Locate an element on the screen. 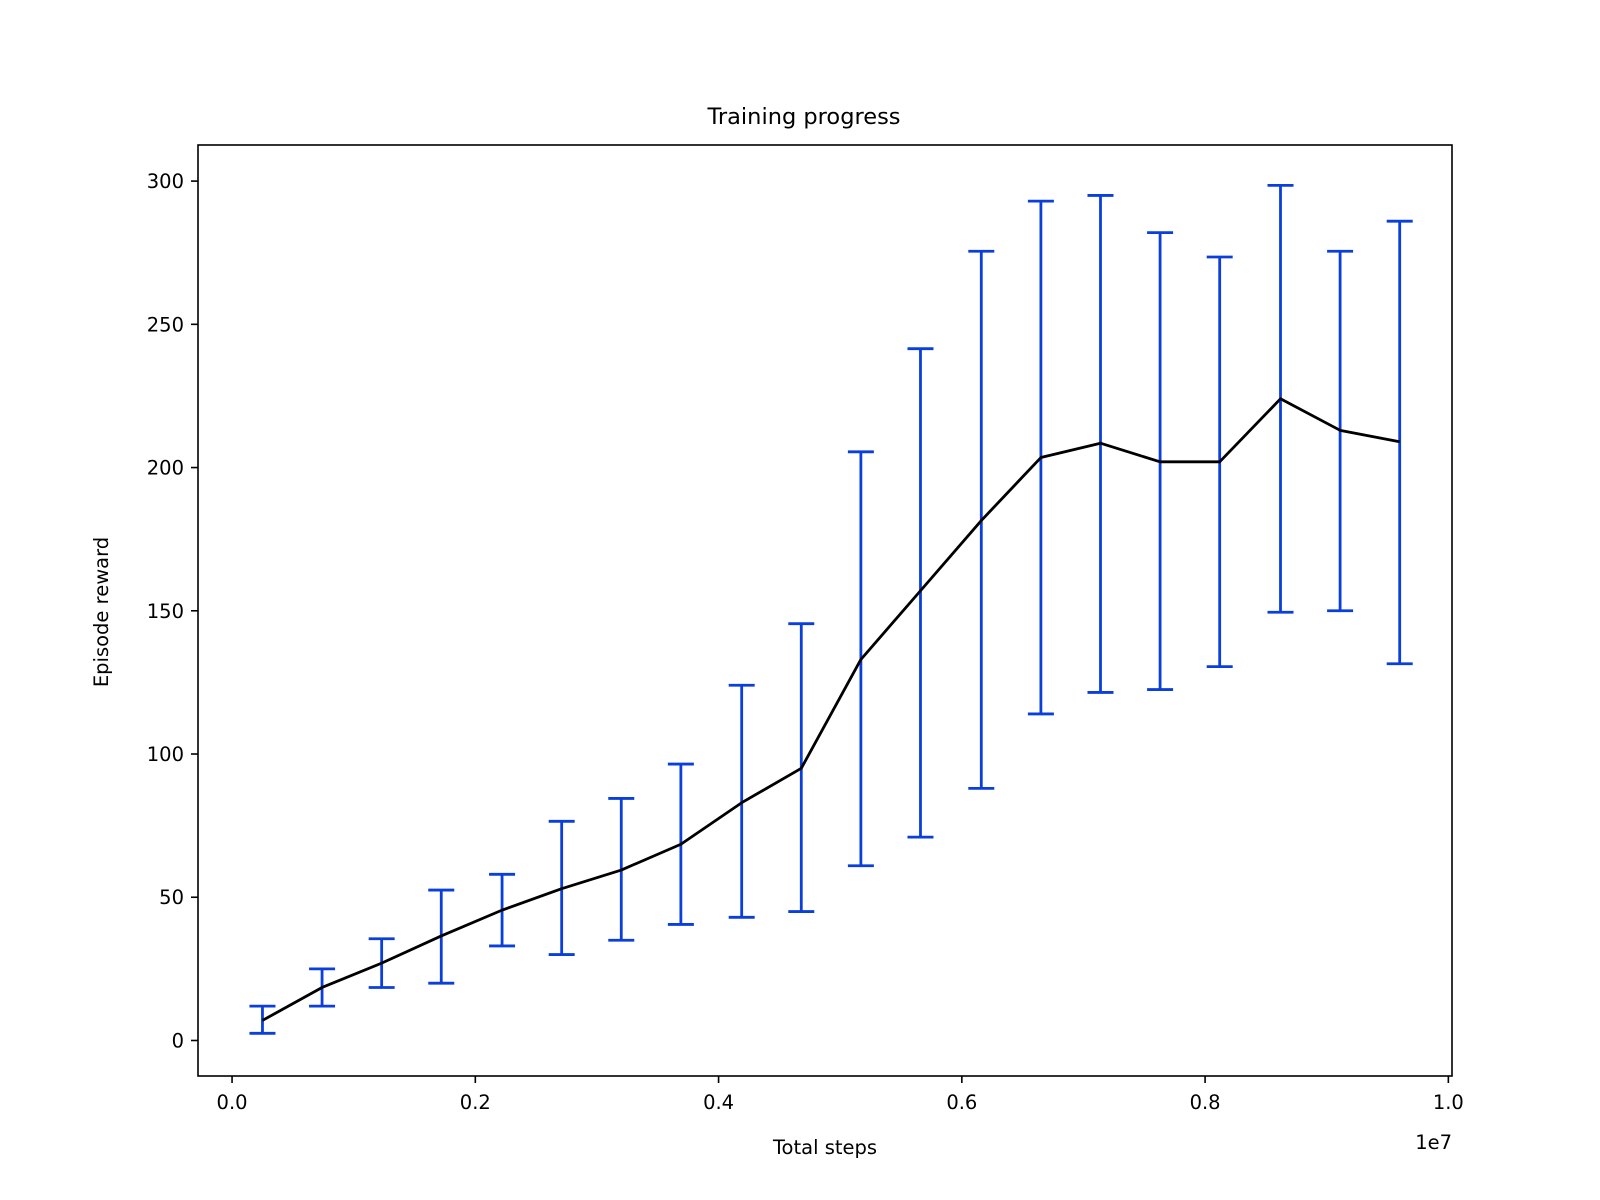 The image size is (1600, 1200). y-tick-label: 150 is located at coordinates (165, 611).